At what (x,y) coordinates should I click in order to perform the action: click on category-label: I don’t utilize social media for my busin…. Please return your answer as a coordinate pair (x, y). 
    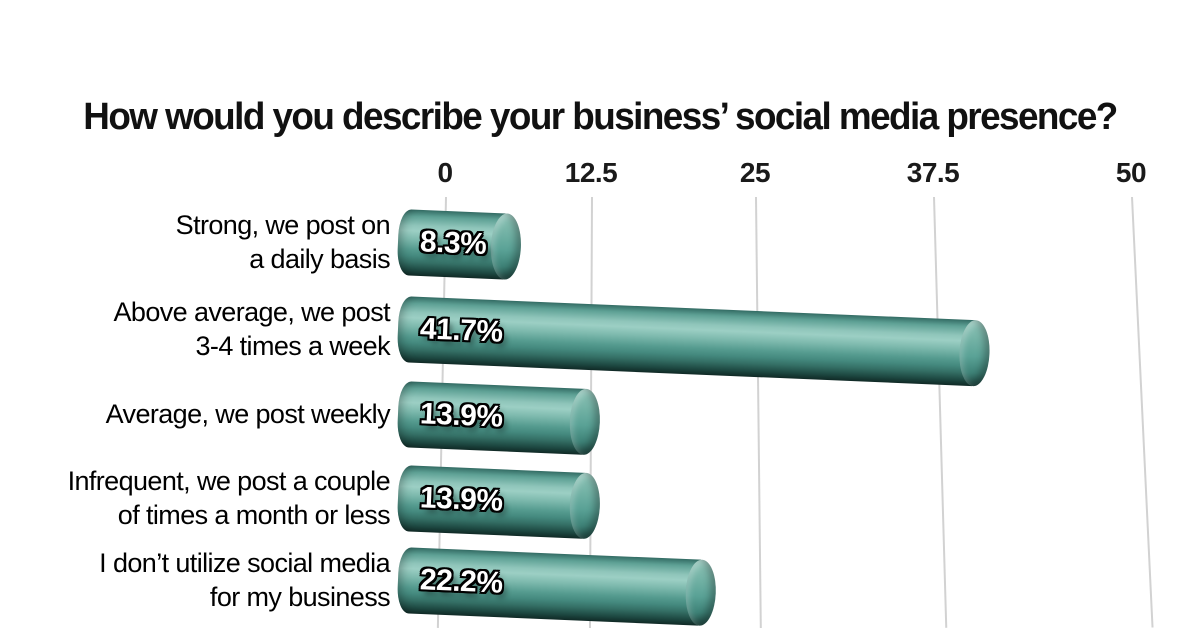
    Looking at the image, I should click on (200, 580).